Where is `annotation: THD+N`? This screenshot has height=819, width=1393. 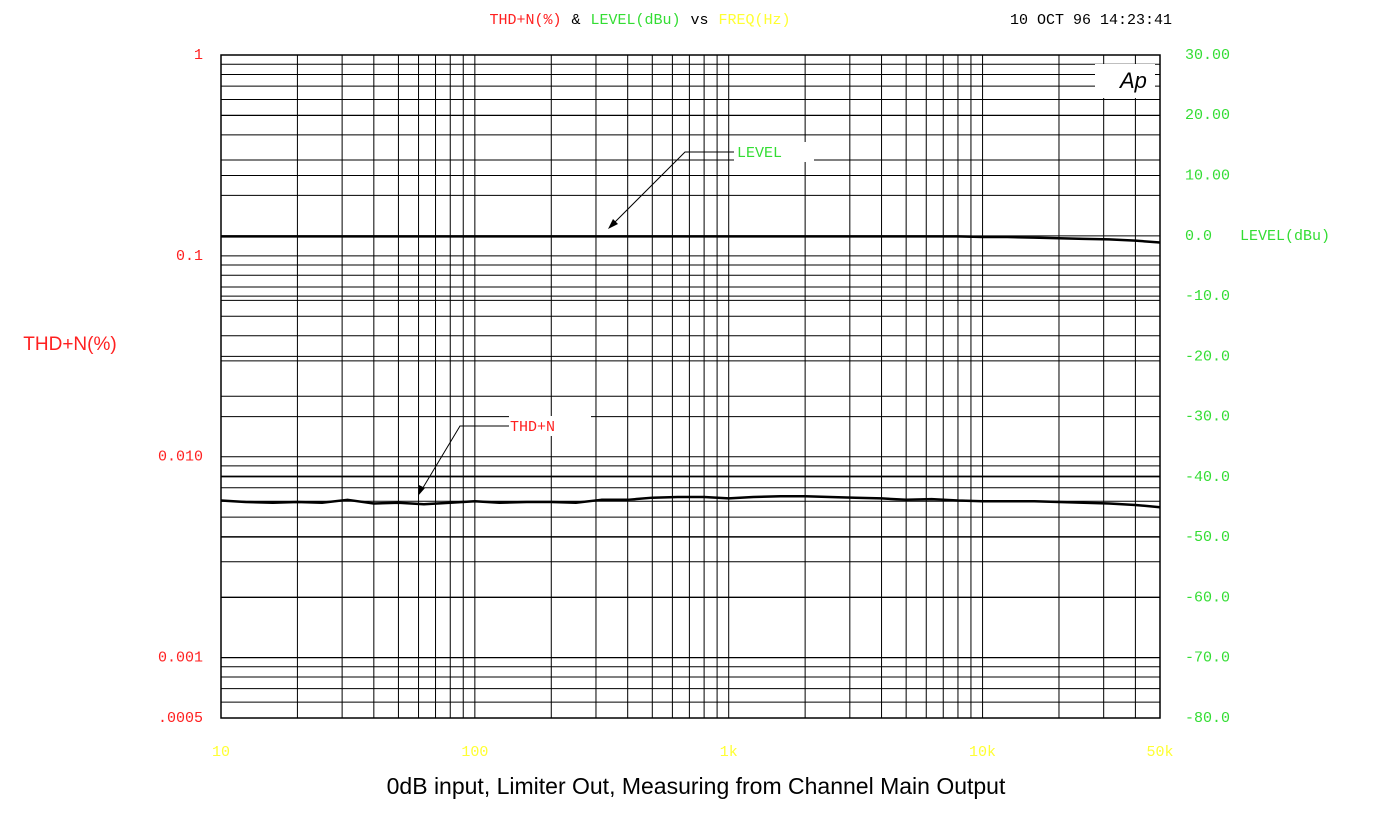
annotation: THD+N is located at coordinates (532, 427).